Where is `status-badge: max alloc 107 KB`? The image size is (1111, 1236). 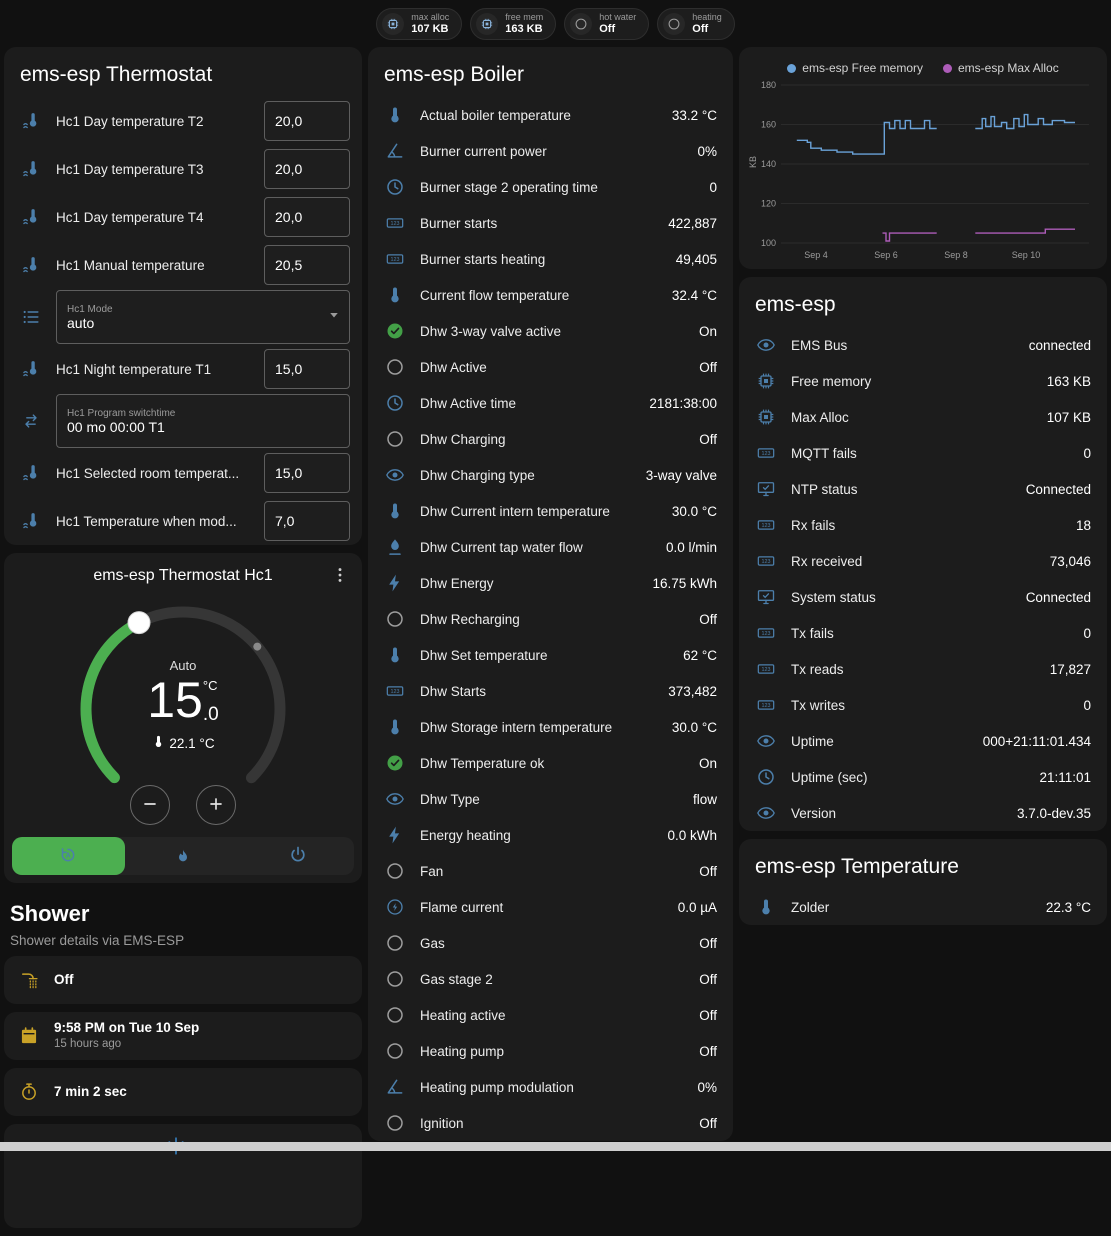 status-badge: max alloc 107 KB is located at coordinates (419, 24).